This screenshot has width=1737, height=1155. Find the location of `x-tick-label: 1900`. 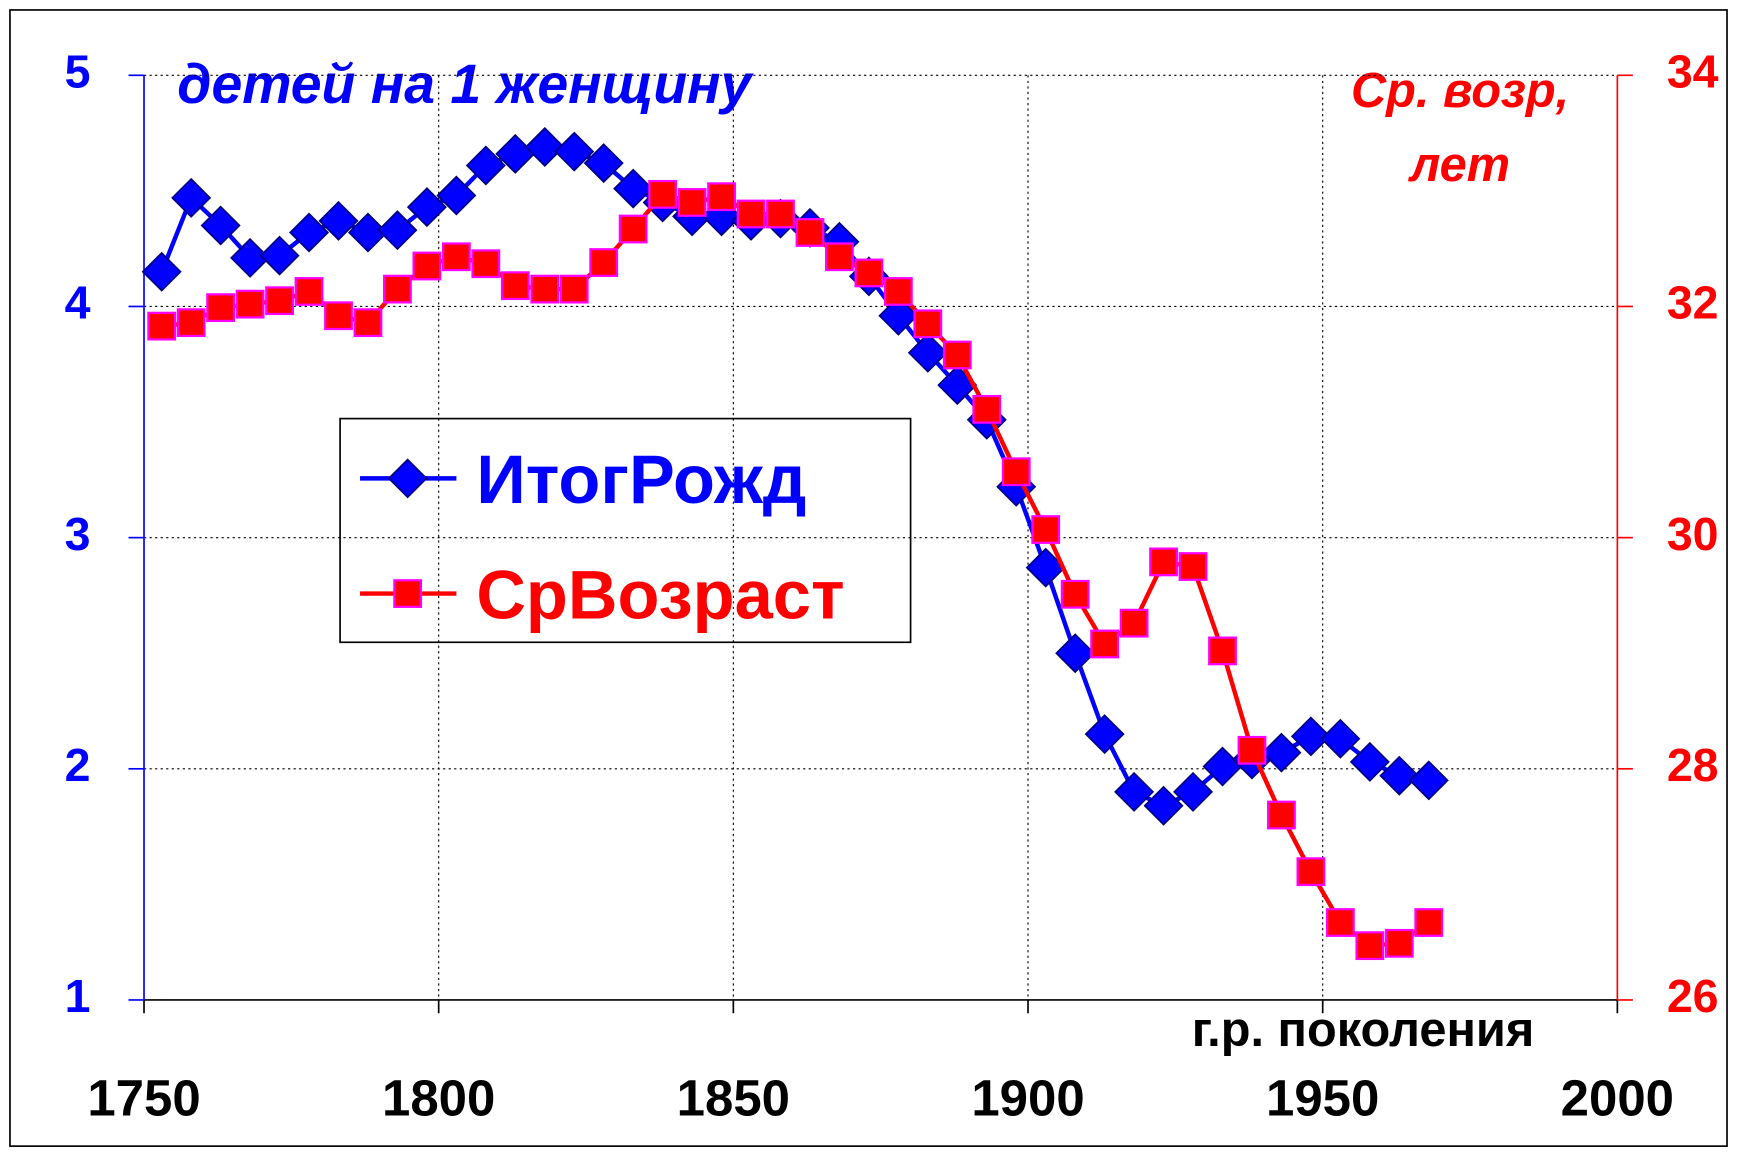

x-tick-label: 1900 is located at coordinates (1027, 1097).